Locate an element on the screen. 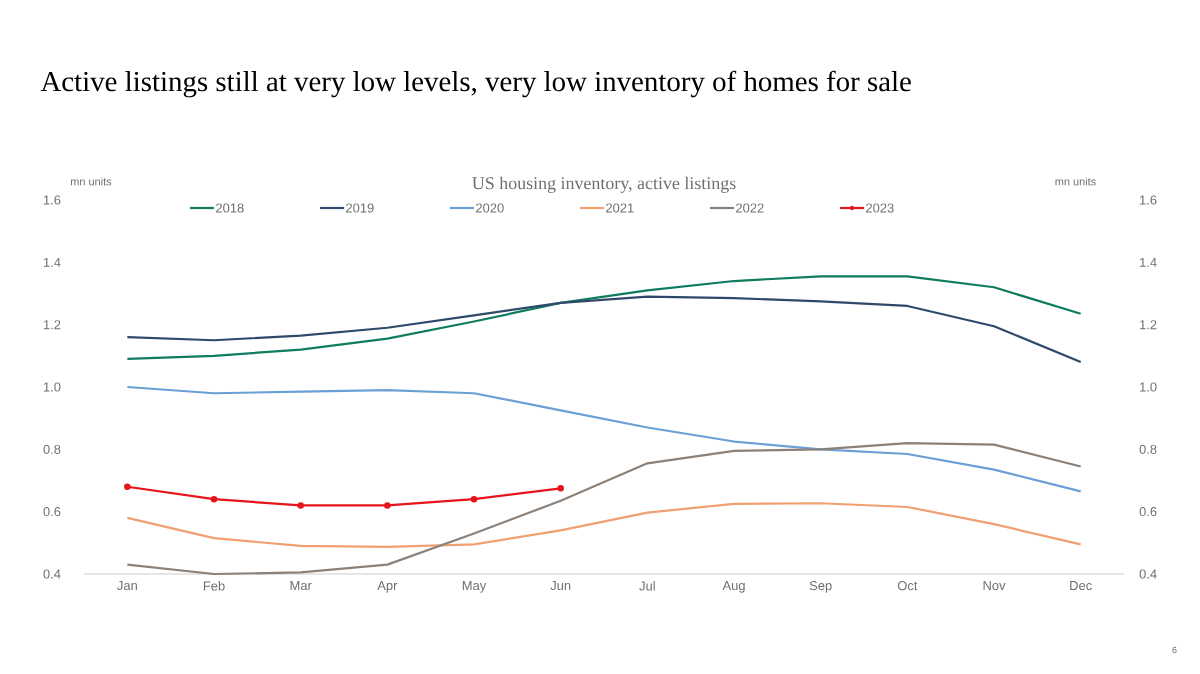  chart-subtitle: US housing inventory, active listings is located at coordinates (604, 184).